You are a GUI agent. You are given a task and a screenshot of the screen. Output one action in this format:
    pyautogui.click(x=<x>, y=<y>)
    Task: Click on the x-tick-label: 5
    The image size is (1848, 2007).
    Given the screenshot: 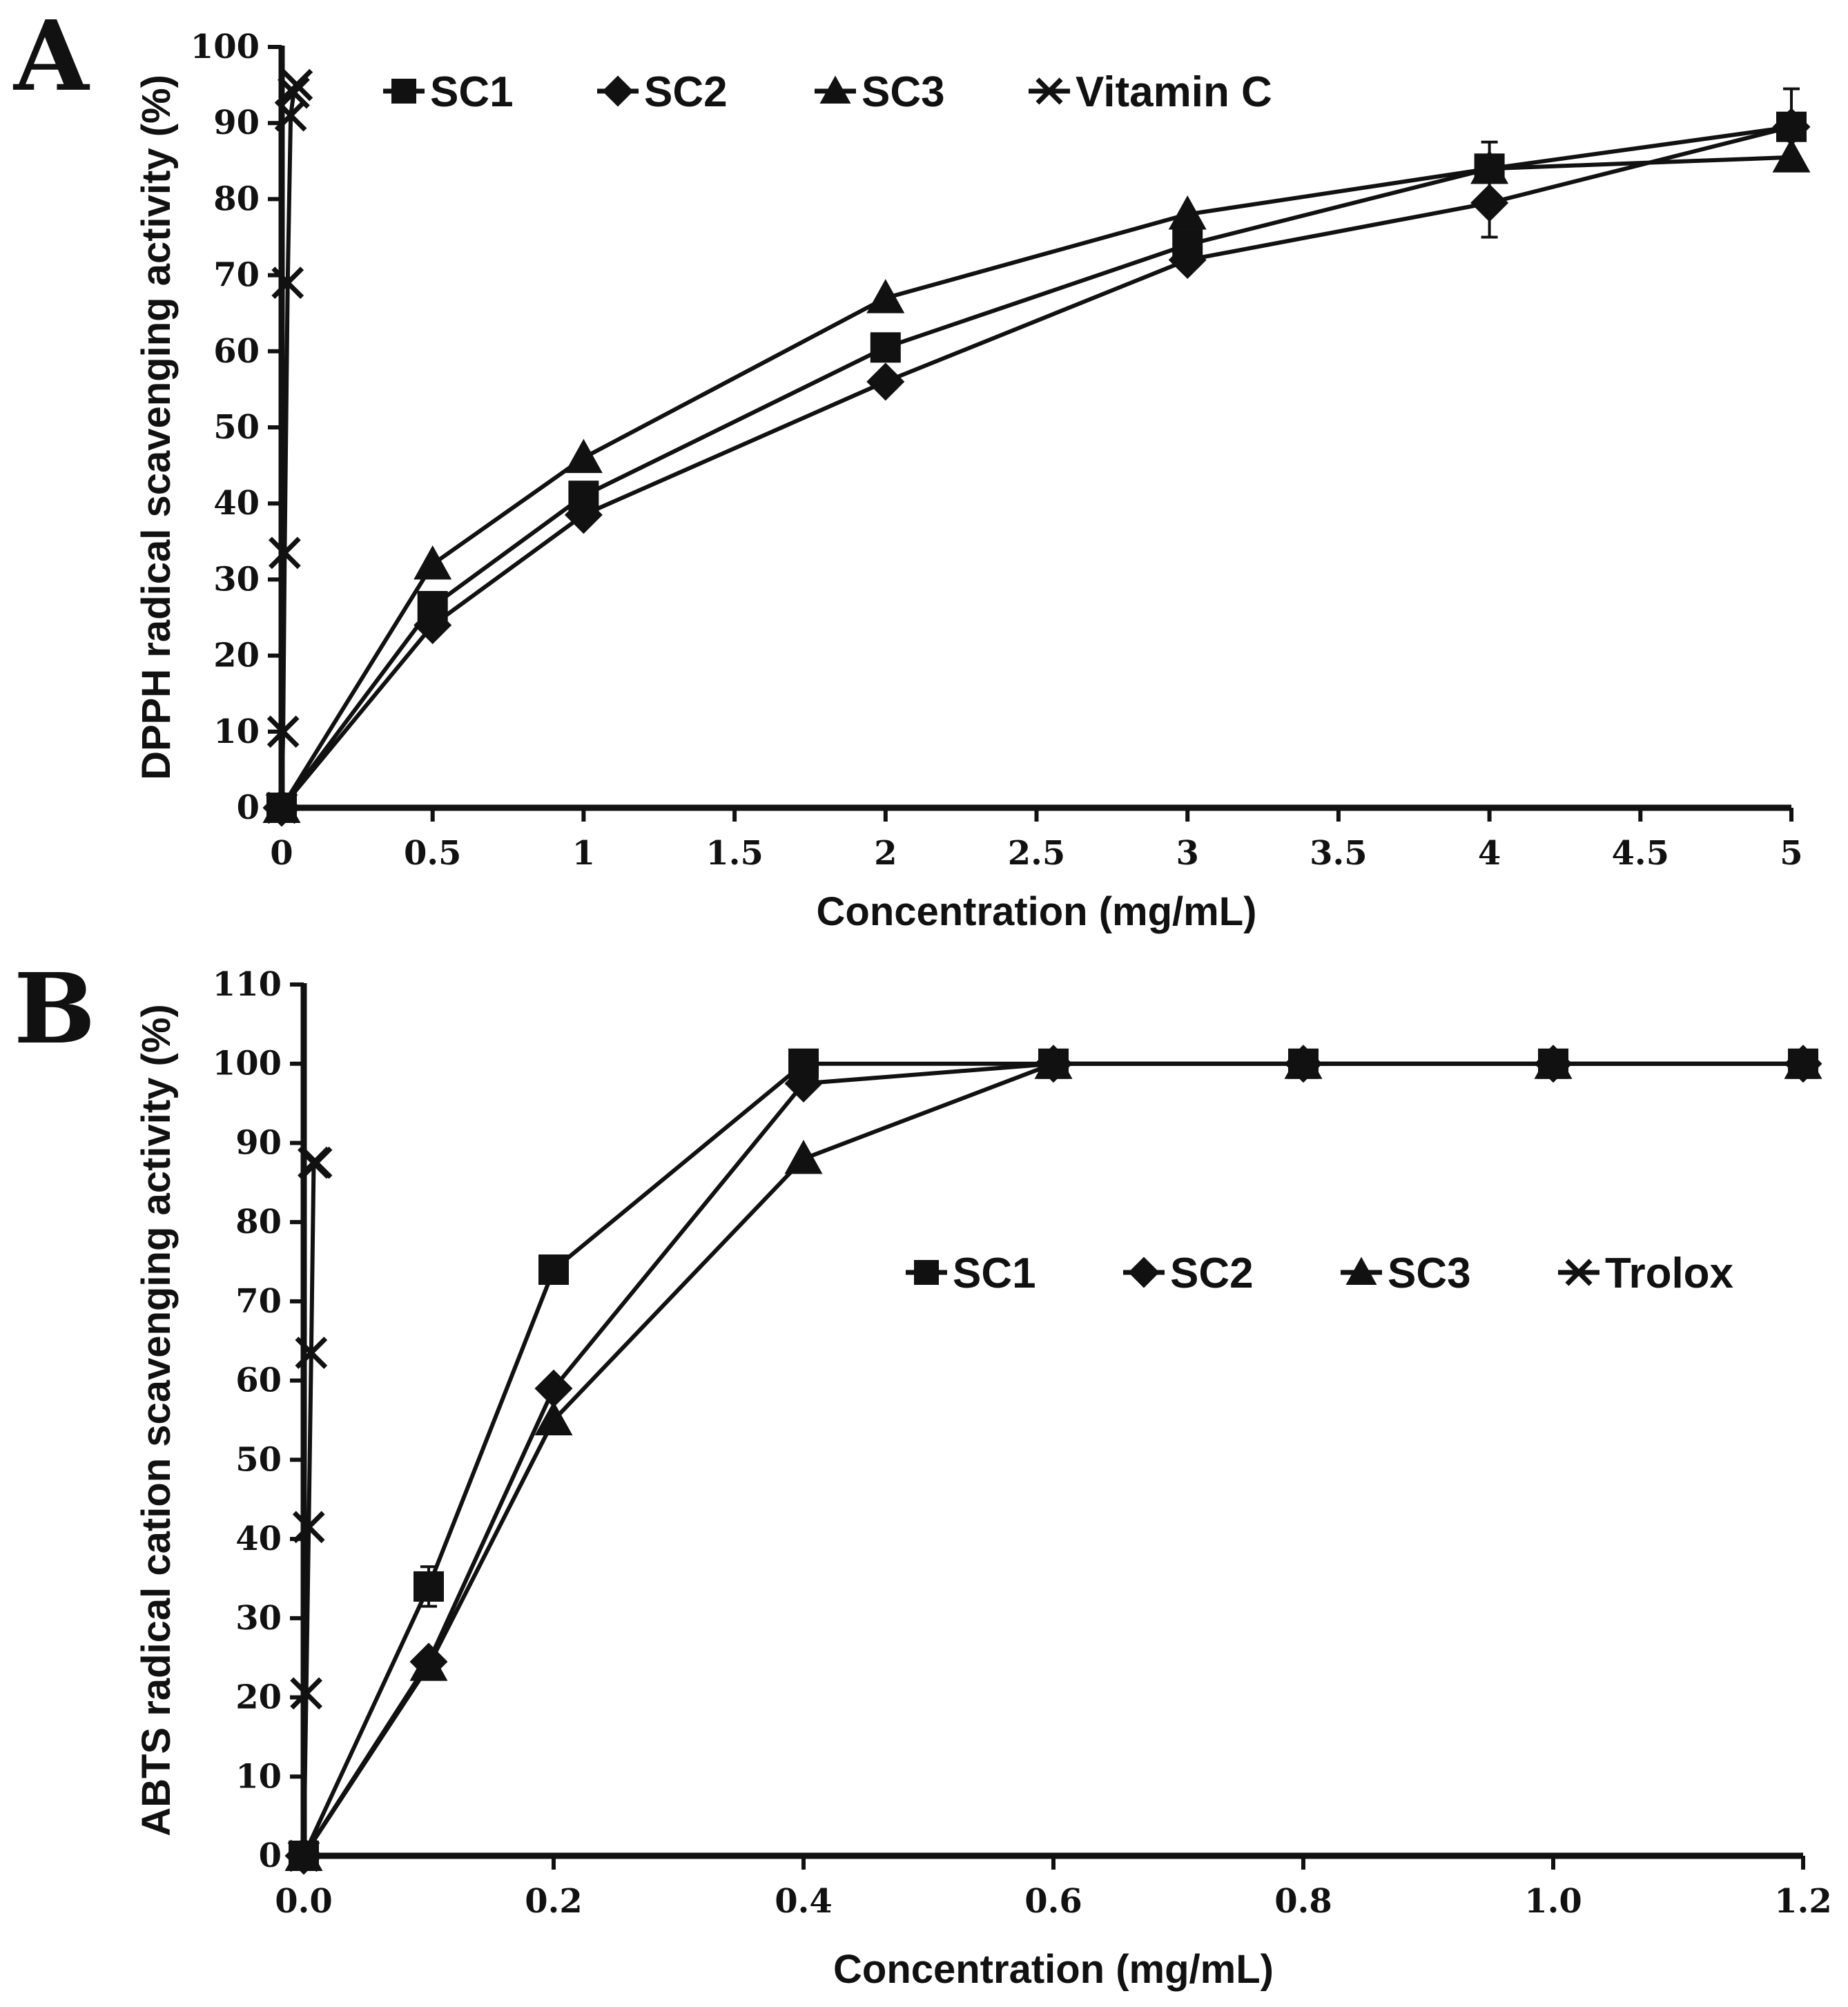 What is the action you would take?
    pyautogui.click(x=1791, y=853)
    